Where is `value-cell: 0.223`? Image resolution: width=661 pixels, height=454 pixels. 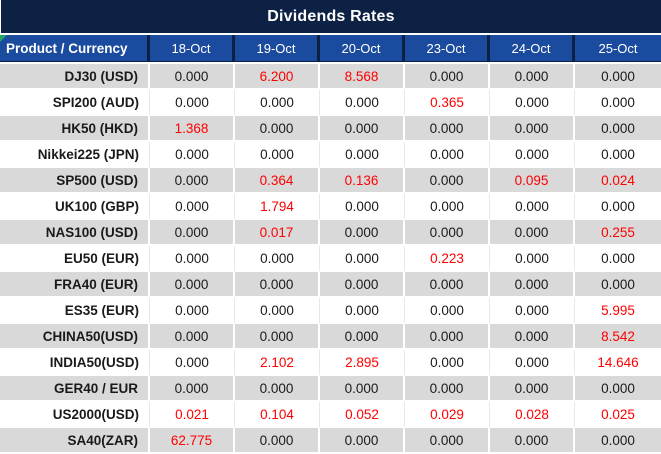 value-cell: 0.223 is located at coordinates (447, 259).